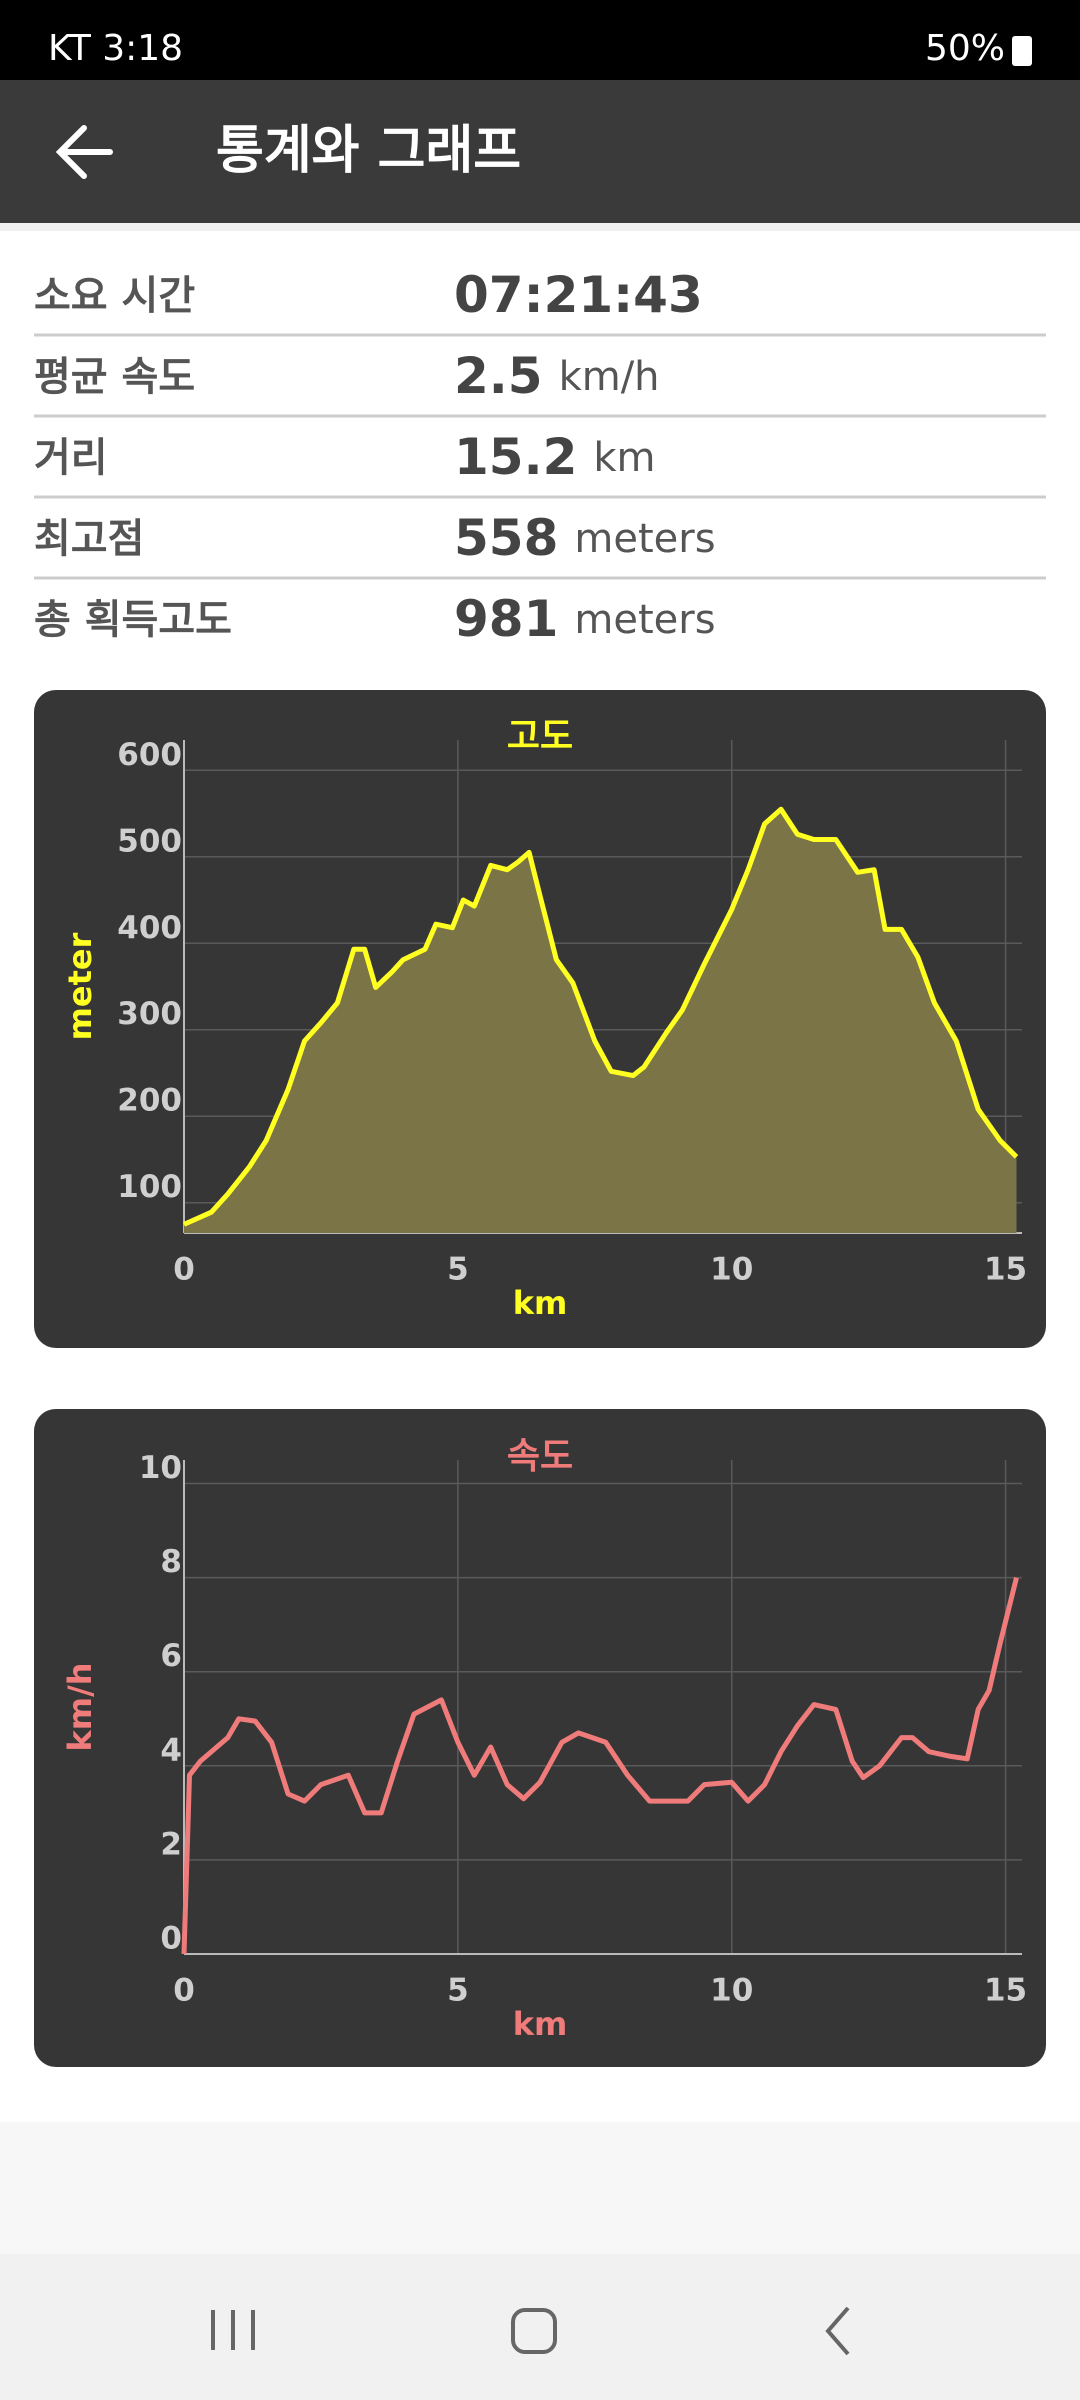  I want to click on stat-label: 평균 속도, so click(114, 377).